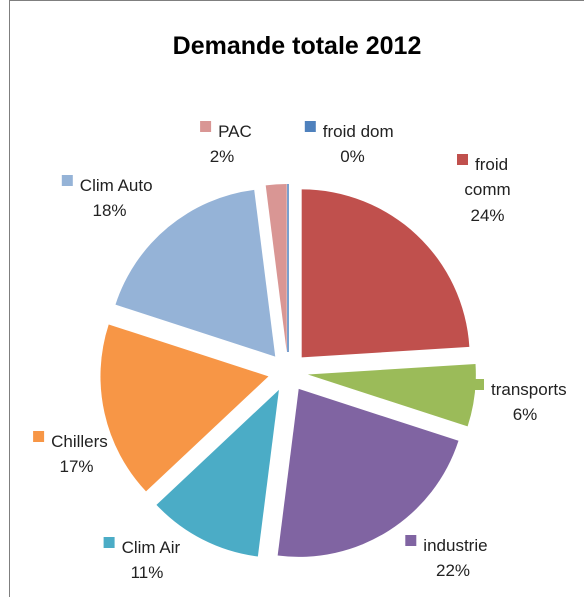 The width and height of the screenshot is (584, 597). What do you see at coordinates (109, 542) in the screenshot?
I see `legend-swatch-clim-air` at bounding box center [109, 542].